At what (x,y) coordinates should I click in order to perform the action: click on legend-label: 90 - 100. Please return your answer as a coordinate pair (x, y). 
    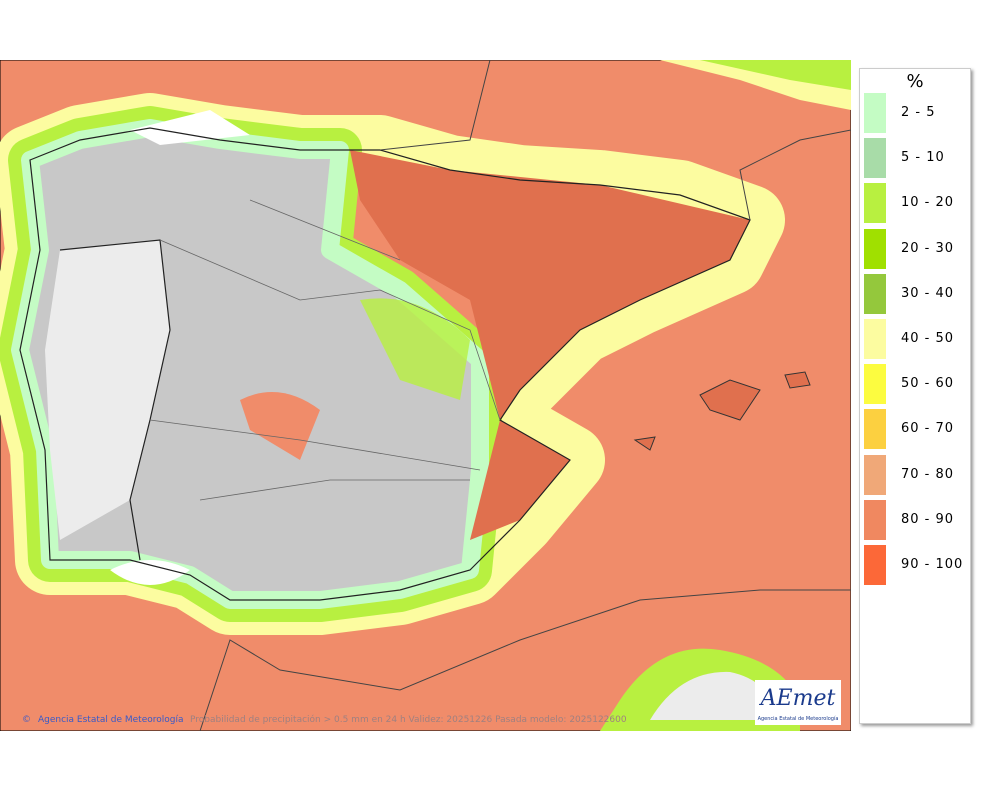
    Looking at the image, I should click on (932, 564).